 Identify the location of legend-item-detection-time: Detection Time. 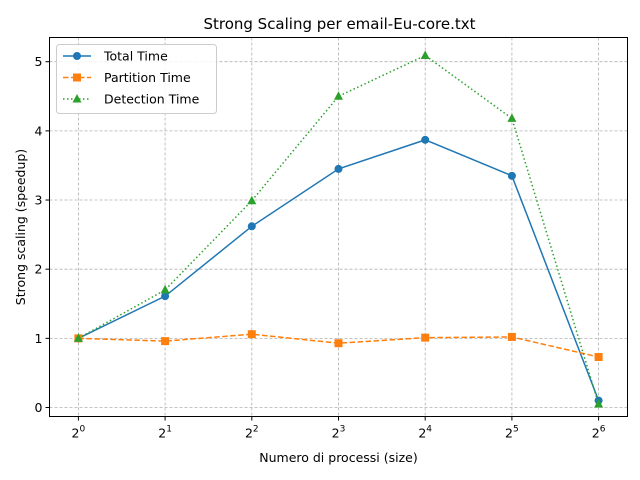
(131, 99).